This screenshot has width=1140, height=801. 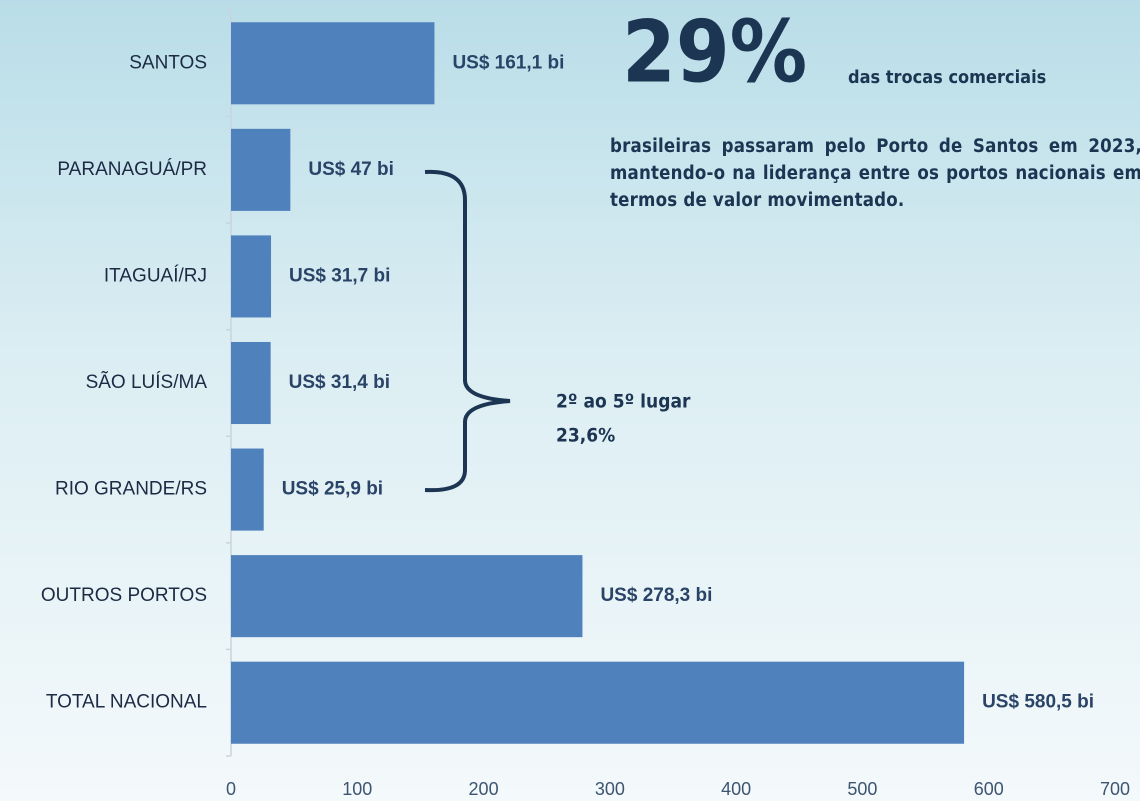 What do you see at coordinates (357, 789) in the screenshot?
I see `x-tick-label: 100` at bounding box center [357, 789].